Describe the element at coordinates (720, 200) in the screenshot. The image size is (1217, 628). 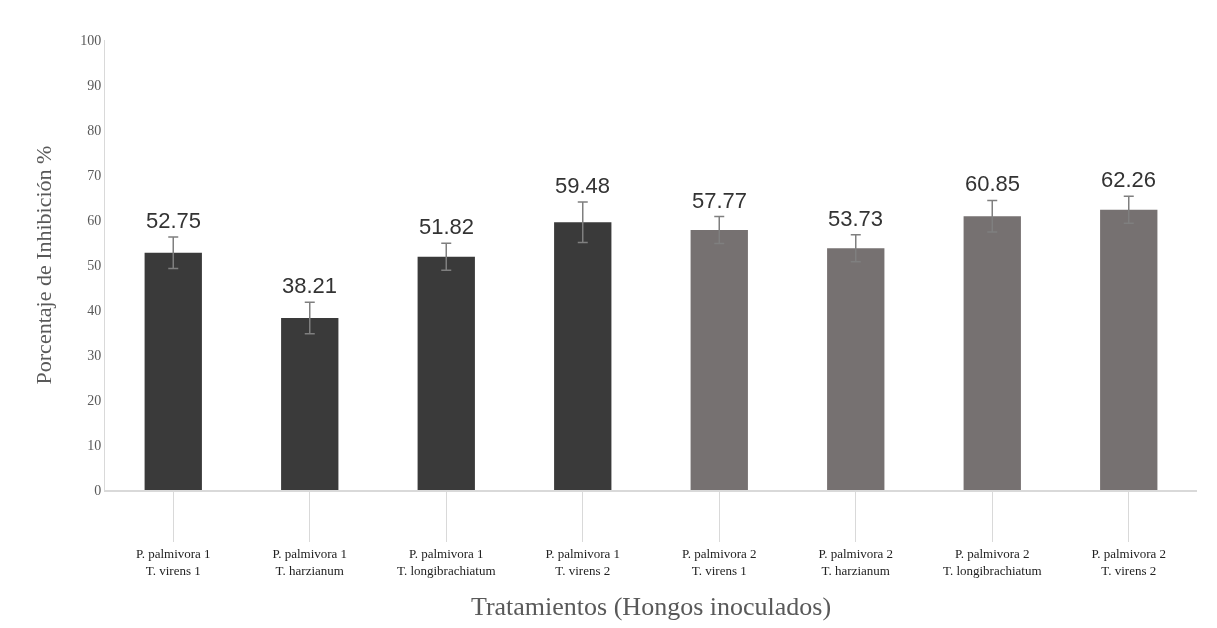
I see `data-label: 57.77` at that location.